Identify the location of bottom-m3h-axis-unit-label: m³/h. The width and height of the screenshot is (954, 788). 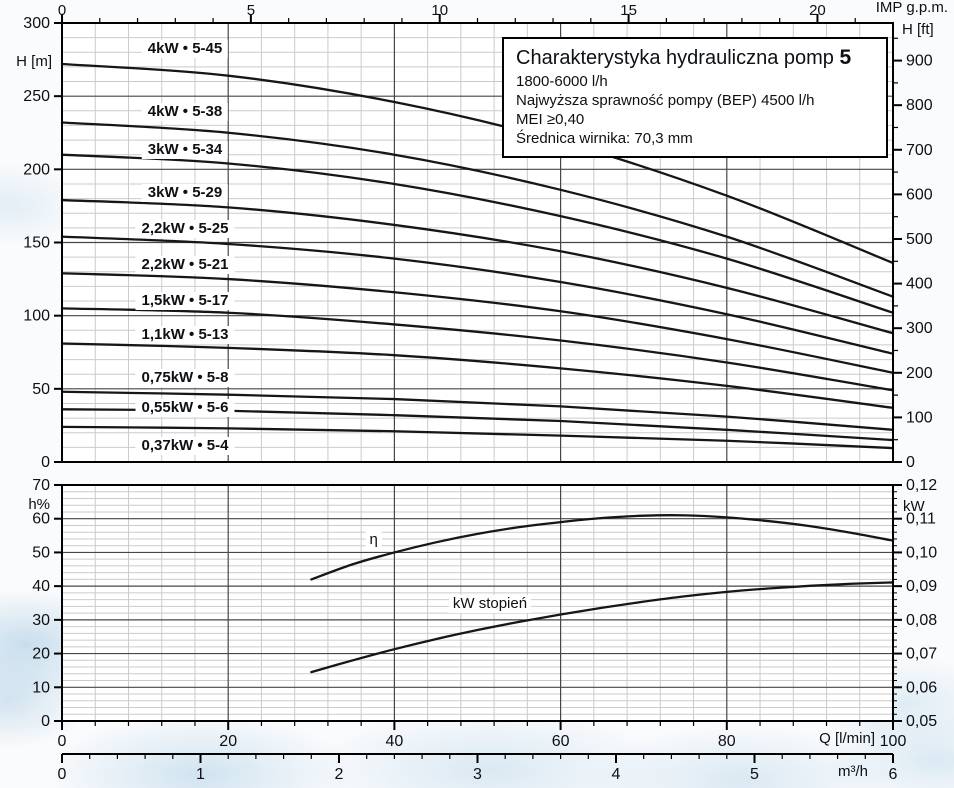
(853, 771).